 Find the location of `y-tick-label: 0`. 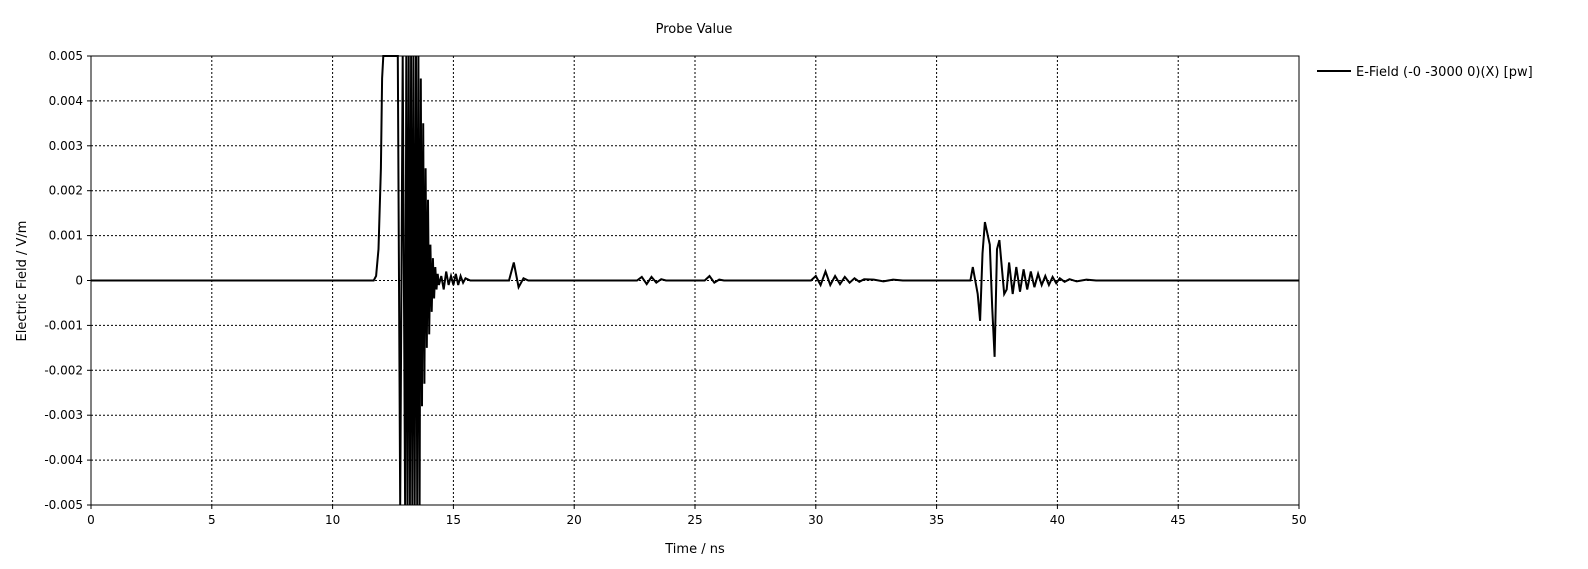

y-tick-label: 0 is located at coordinates (79, 281).